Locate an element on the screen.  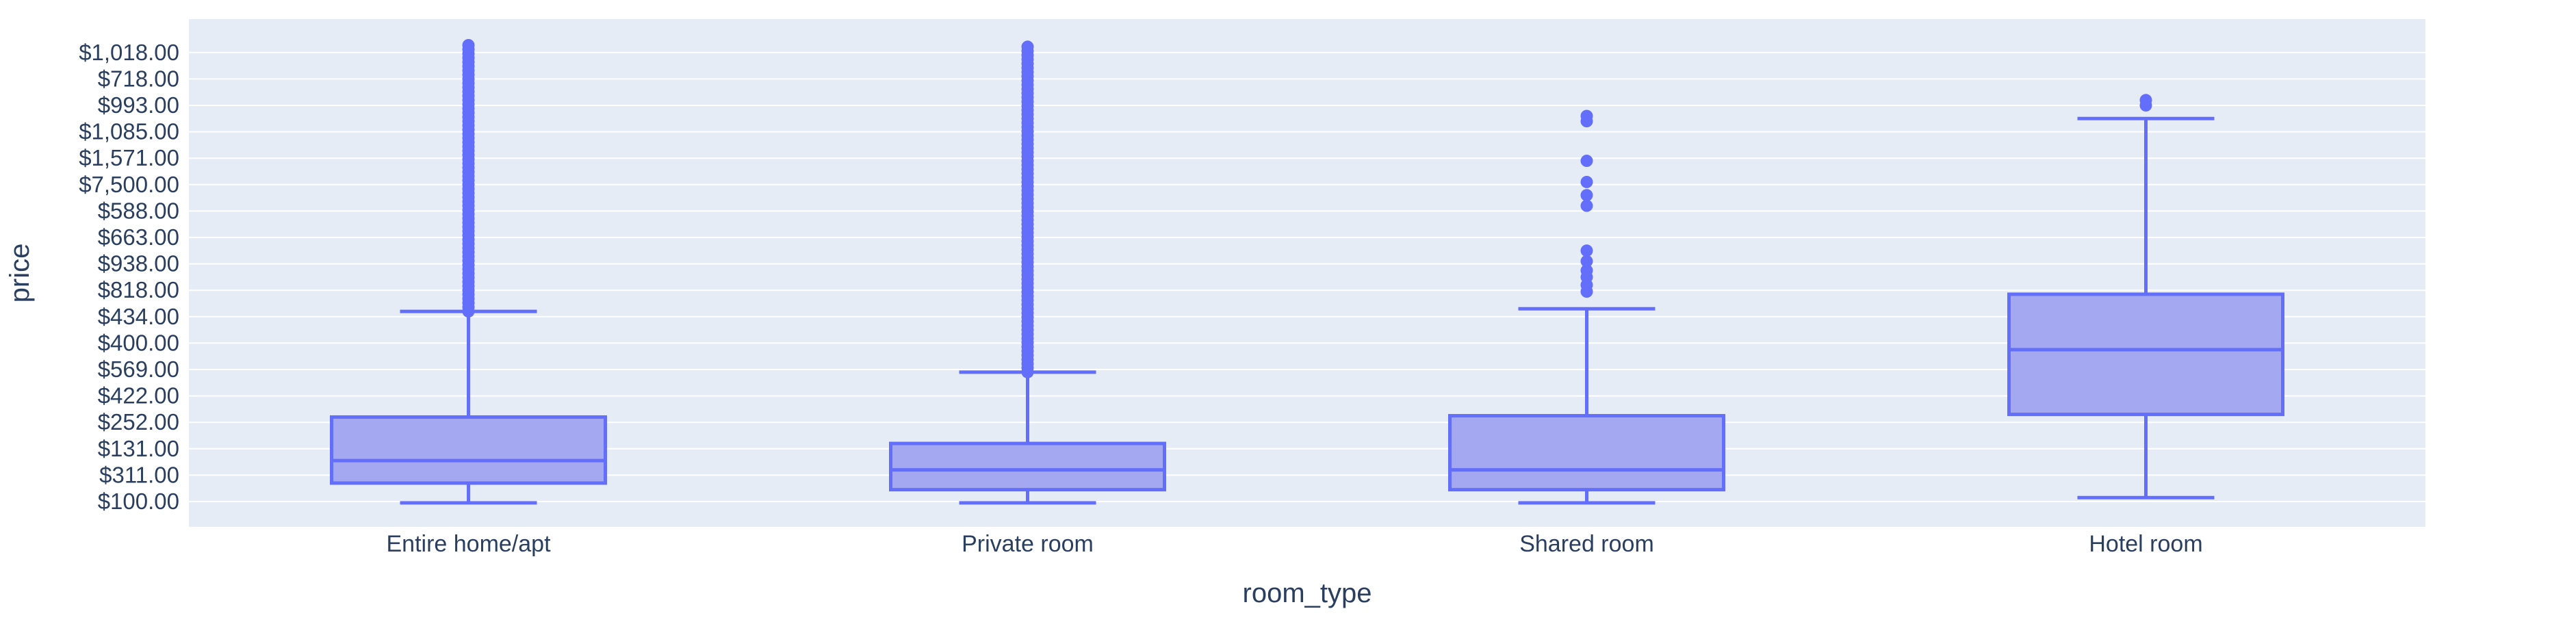
y-tick-label: $252.00 is located at coordinates (138, 422).